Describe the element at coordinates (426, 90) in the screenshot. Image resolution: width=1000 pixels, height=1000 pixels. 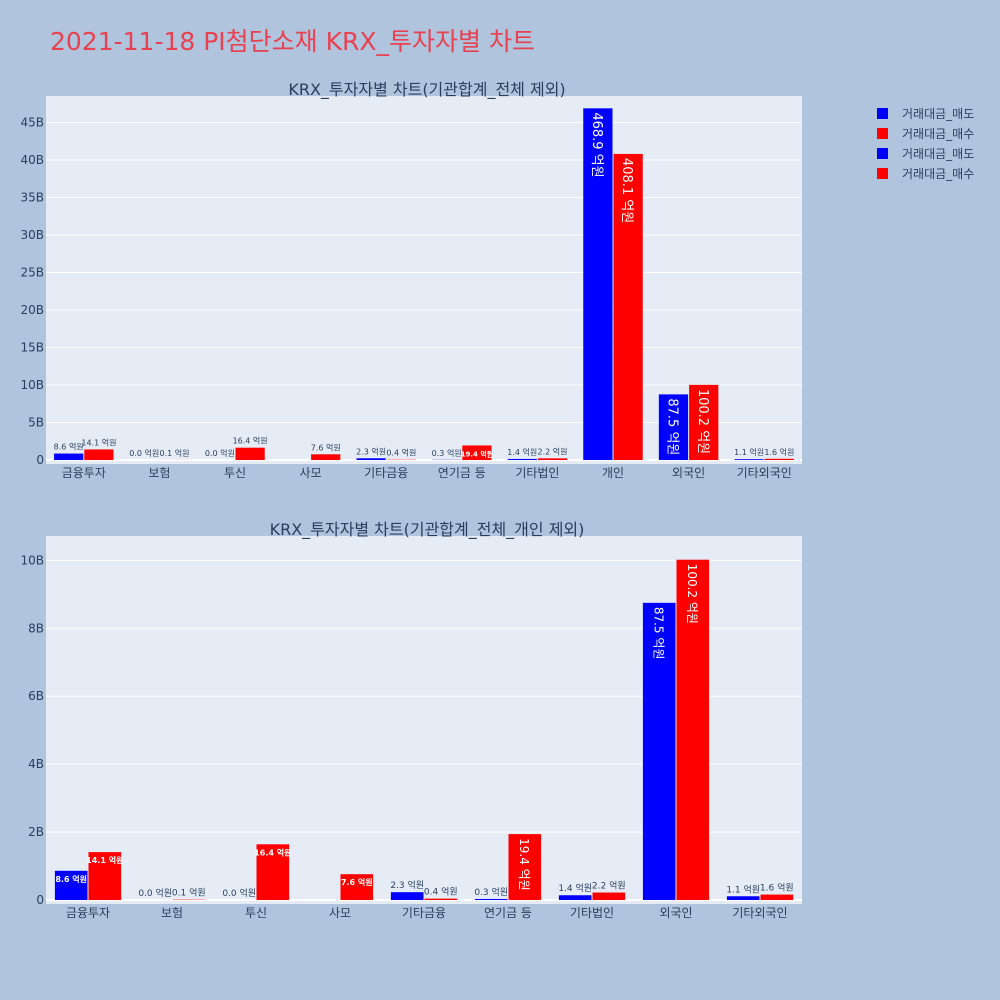
I see `chart-title: KRX_투자자별 차트(기관합계_전체 제외)` at that location.